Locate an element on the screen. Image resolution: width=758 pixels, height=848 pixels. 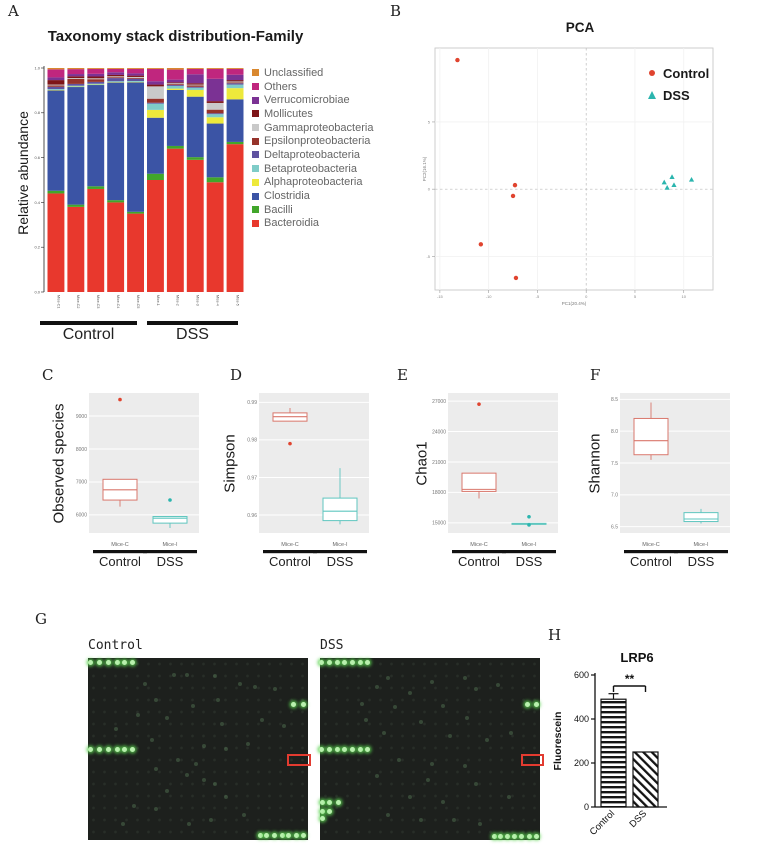
svg-text: Mice-5 is located at coordinates (237, 300).